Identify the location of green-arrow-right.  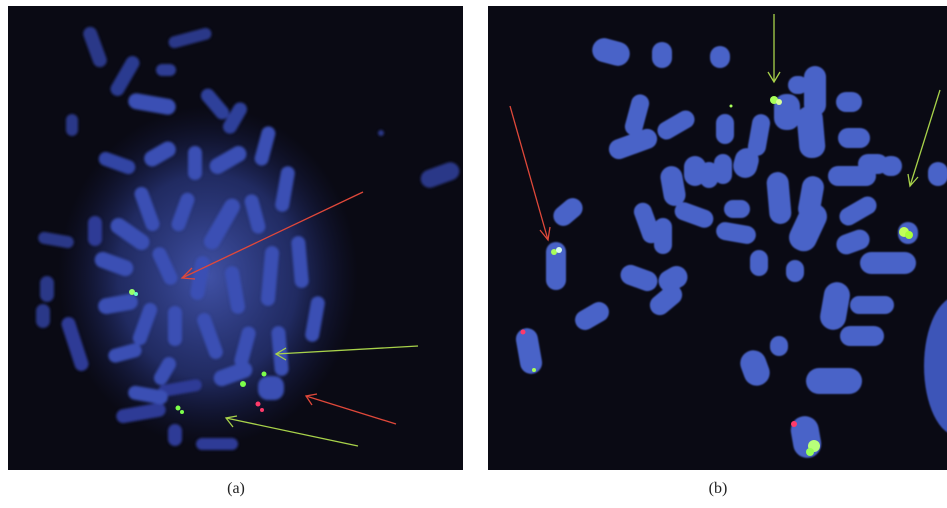
(924, 138).